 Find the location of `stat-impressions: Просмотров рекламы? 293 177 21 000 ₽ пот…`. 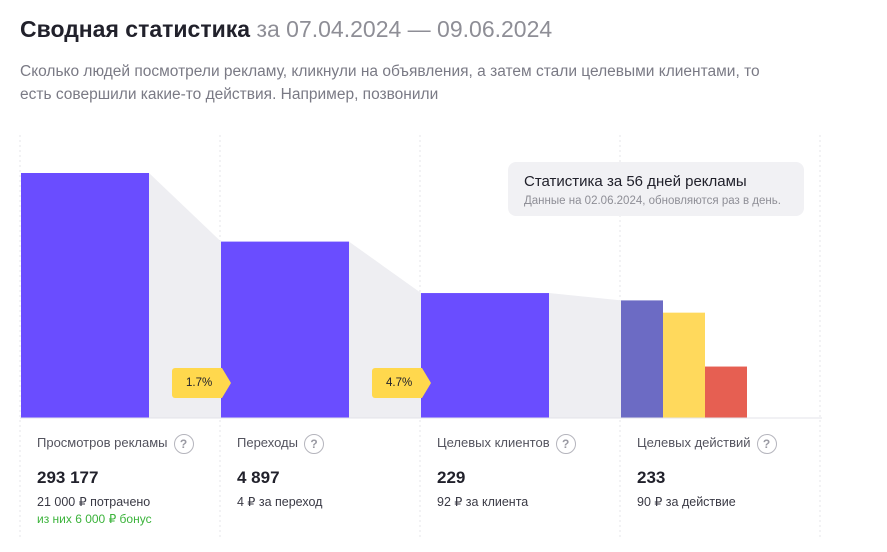

stat-impressions: Просмотров рекламы? 293 177 21 000 ₽ пот… is located at coordinates (137, 479).